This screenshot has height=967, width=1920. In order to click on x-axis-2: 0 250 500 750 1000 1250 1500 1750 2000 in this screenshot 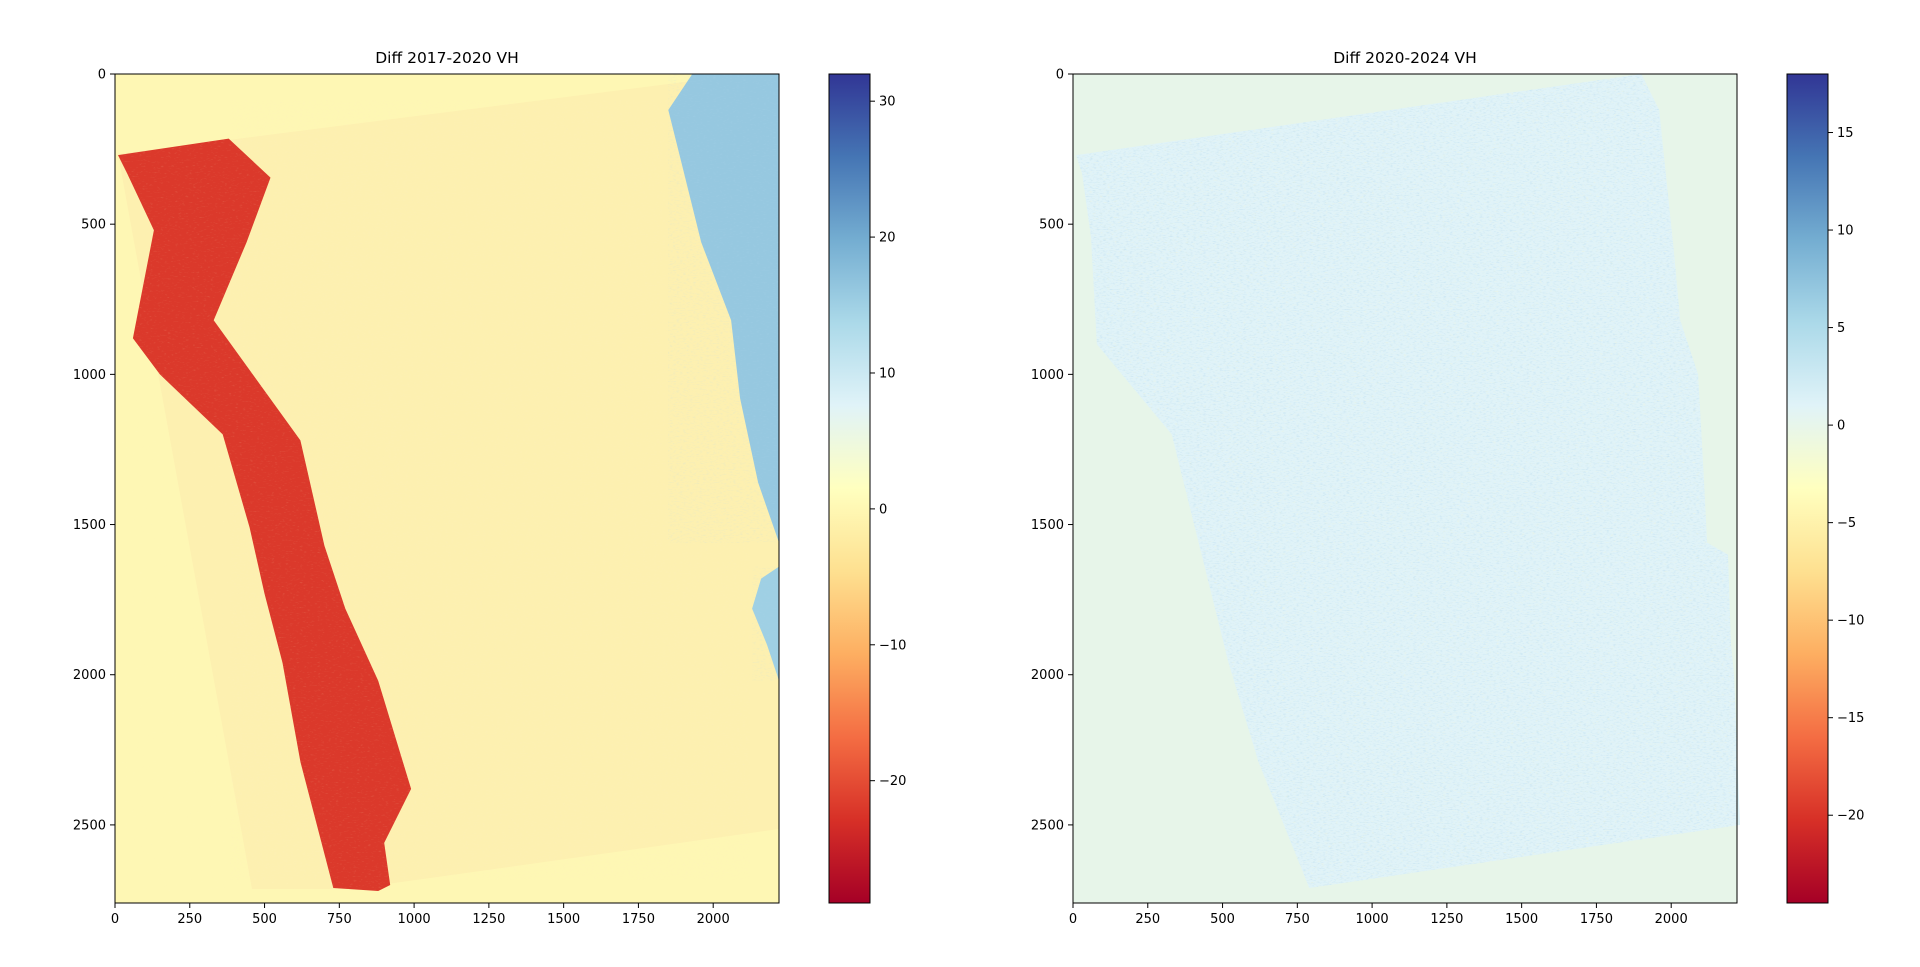, I will do `click(1378, 915)`.